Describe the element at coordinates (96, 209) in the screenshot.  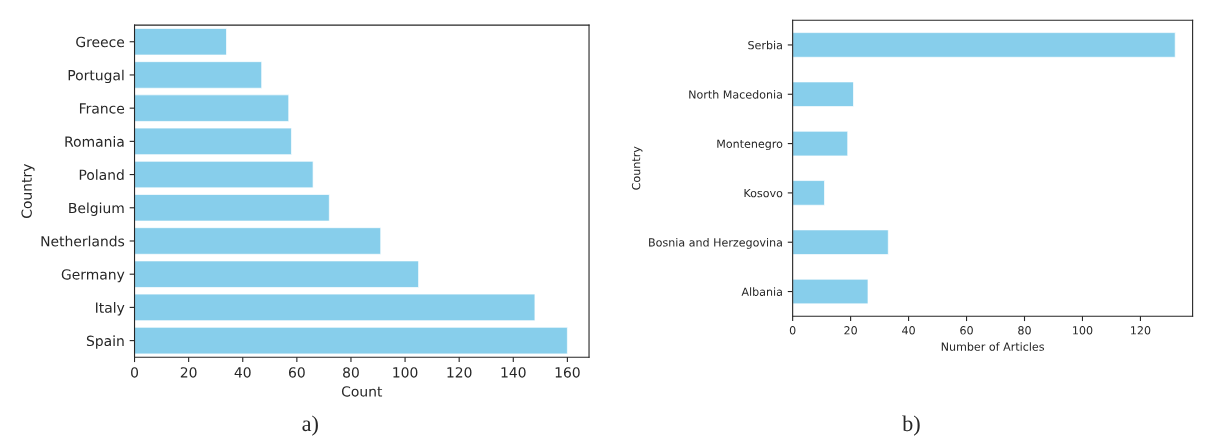
I see `y-tick-label: Belgium` at that location.